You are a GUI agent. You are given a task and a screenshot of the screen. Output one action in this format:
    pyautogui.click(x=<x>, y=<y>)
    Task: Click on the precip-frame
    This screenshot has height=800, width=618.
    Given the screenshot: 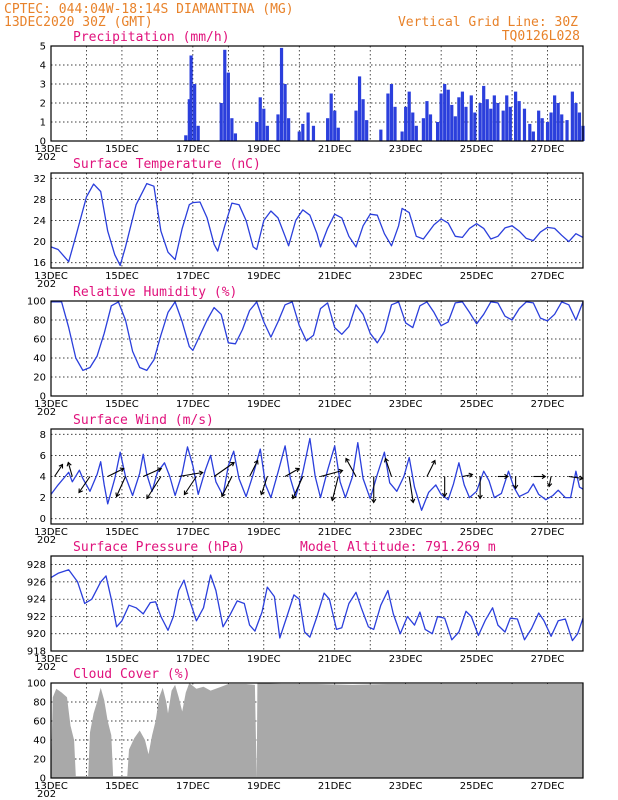 What is the action you would take?
    pyautogui.click(x=317, y=93)
    